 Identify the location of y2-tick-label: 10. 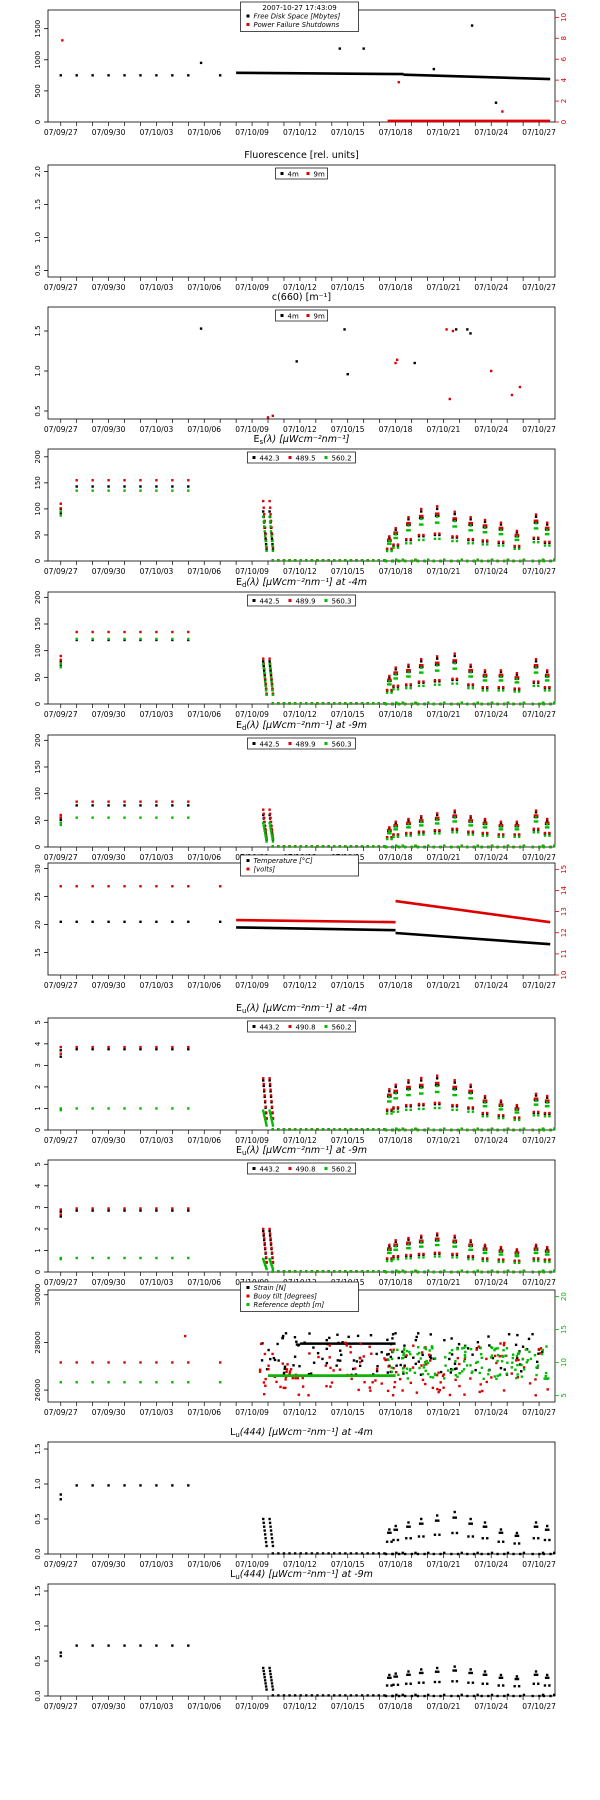
(564, 975).